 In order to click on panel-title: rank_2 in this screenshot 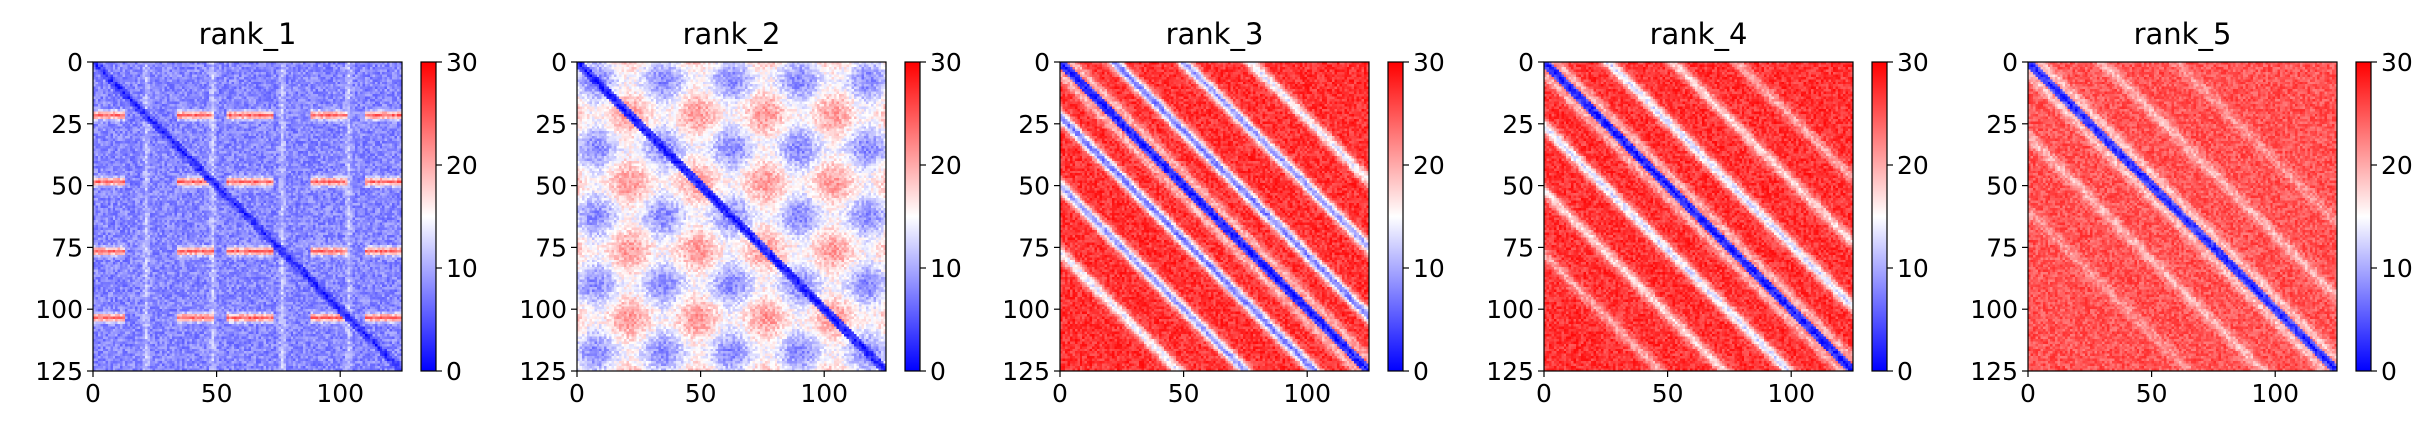, I will do `click(732, 34)`.